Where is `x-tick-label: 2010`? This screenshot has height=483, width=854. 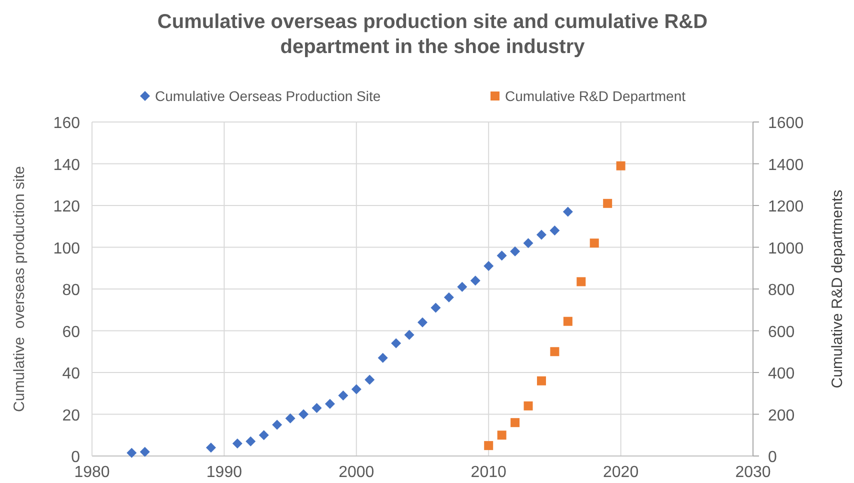 x-tick-label: 2010 is located at coordinates (488, 472).